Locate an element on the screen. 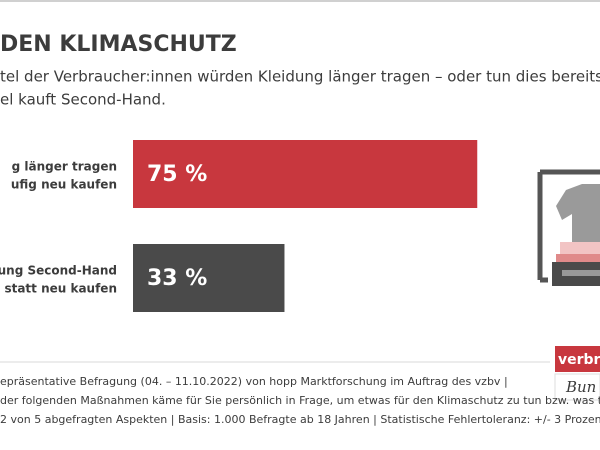 This screenshot has height=450, width=600. rack-icon is located at coordinates (568, 226).